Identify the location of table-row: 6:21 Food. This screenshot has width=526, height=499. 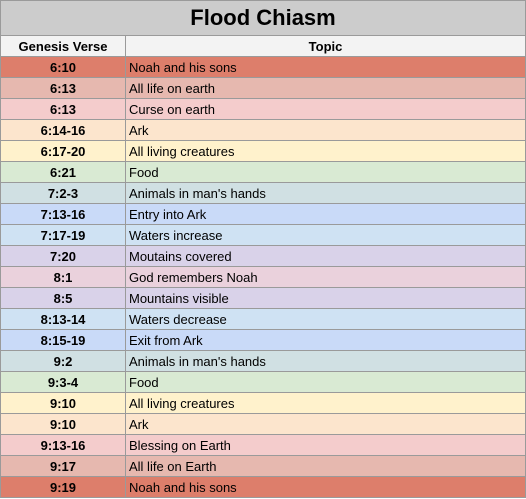
(263, 172).